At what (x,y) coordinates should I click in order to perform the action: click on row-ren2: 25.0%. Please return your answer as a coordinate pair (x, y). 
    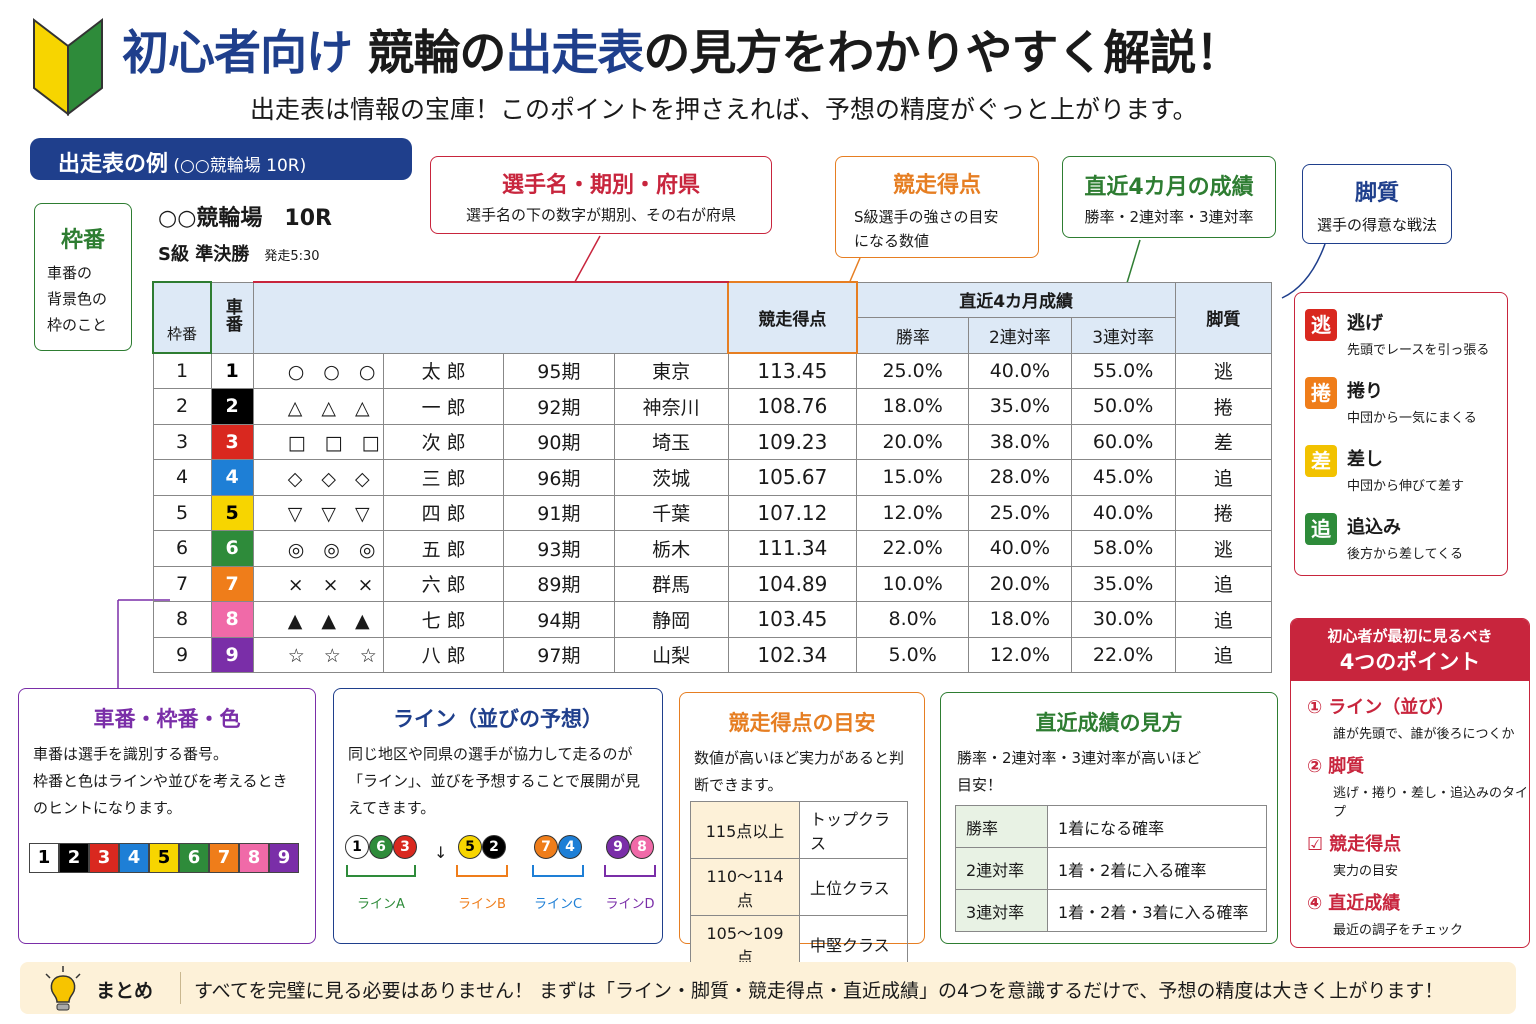
    Looking at the image, I should click on (1020, 512).